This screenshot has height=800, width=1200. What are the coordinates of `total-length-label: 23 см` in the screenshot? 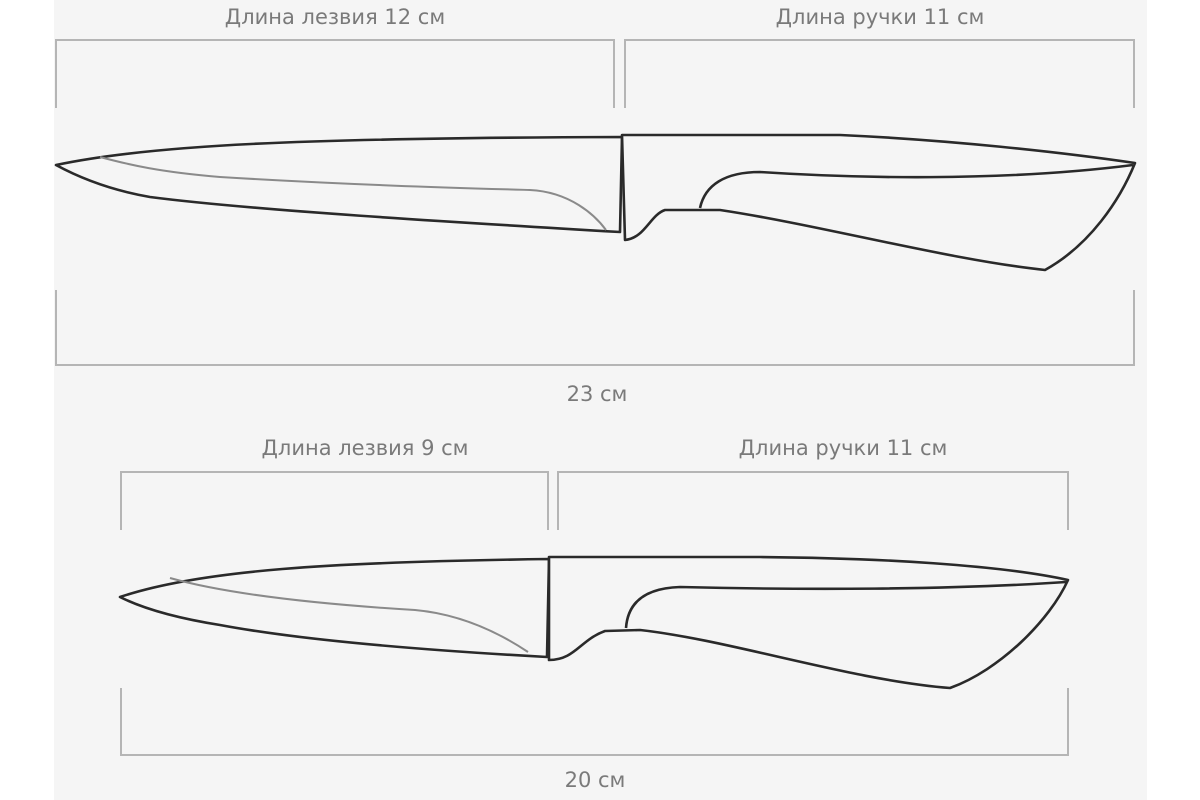 It's located at (597, 394).